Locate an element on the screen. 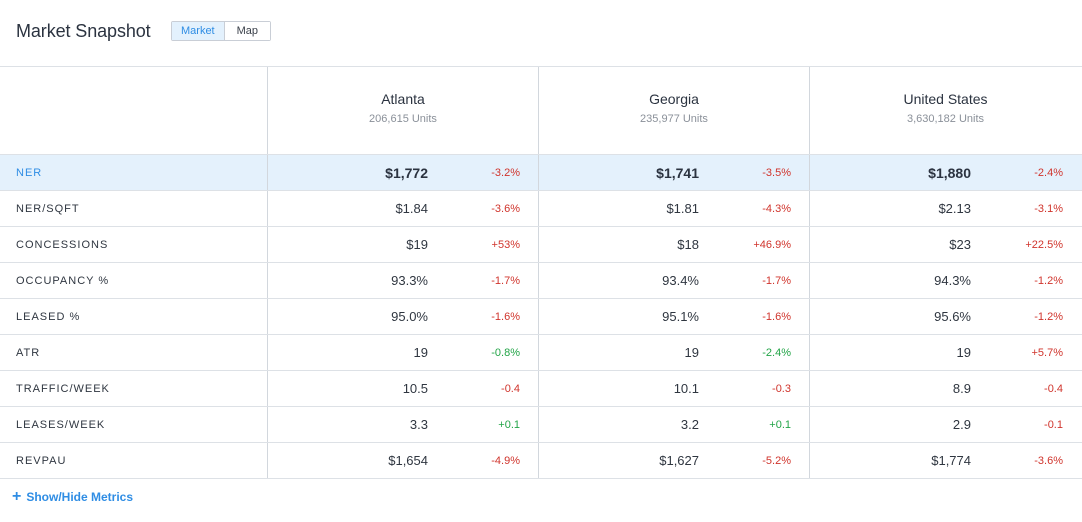  metric-value: 93.4% is located at coordinates (680, 280).